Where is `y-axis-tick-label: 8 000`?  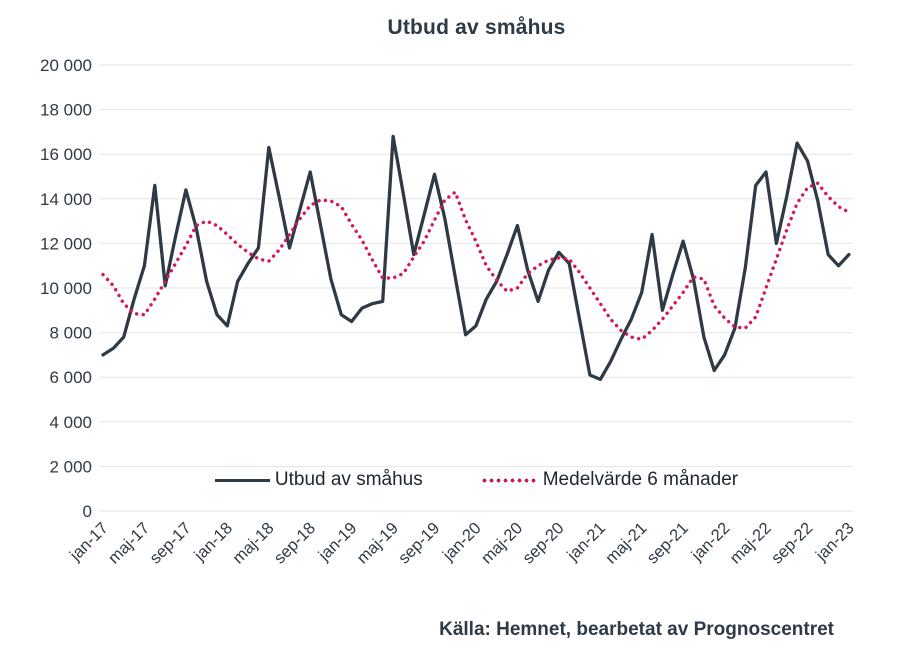 y-axis-tick-label: 8 000 is located at coordinates (70, 333).